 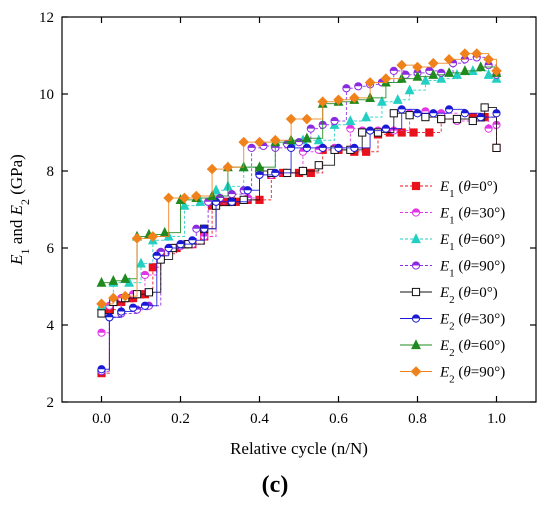 What do you see at coordinates (417, 419) in the screenshot?
I see `x-tick-label: 0.8` at bounding box center [417, 419].